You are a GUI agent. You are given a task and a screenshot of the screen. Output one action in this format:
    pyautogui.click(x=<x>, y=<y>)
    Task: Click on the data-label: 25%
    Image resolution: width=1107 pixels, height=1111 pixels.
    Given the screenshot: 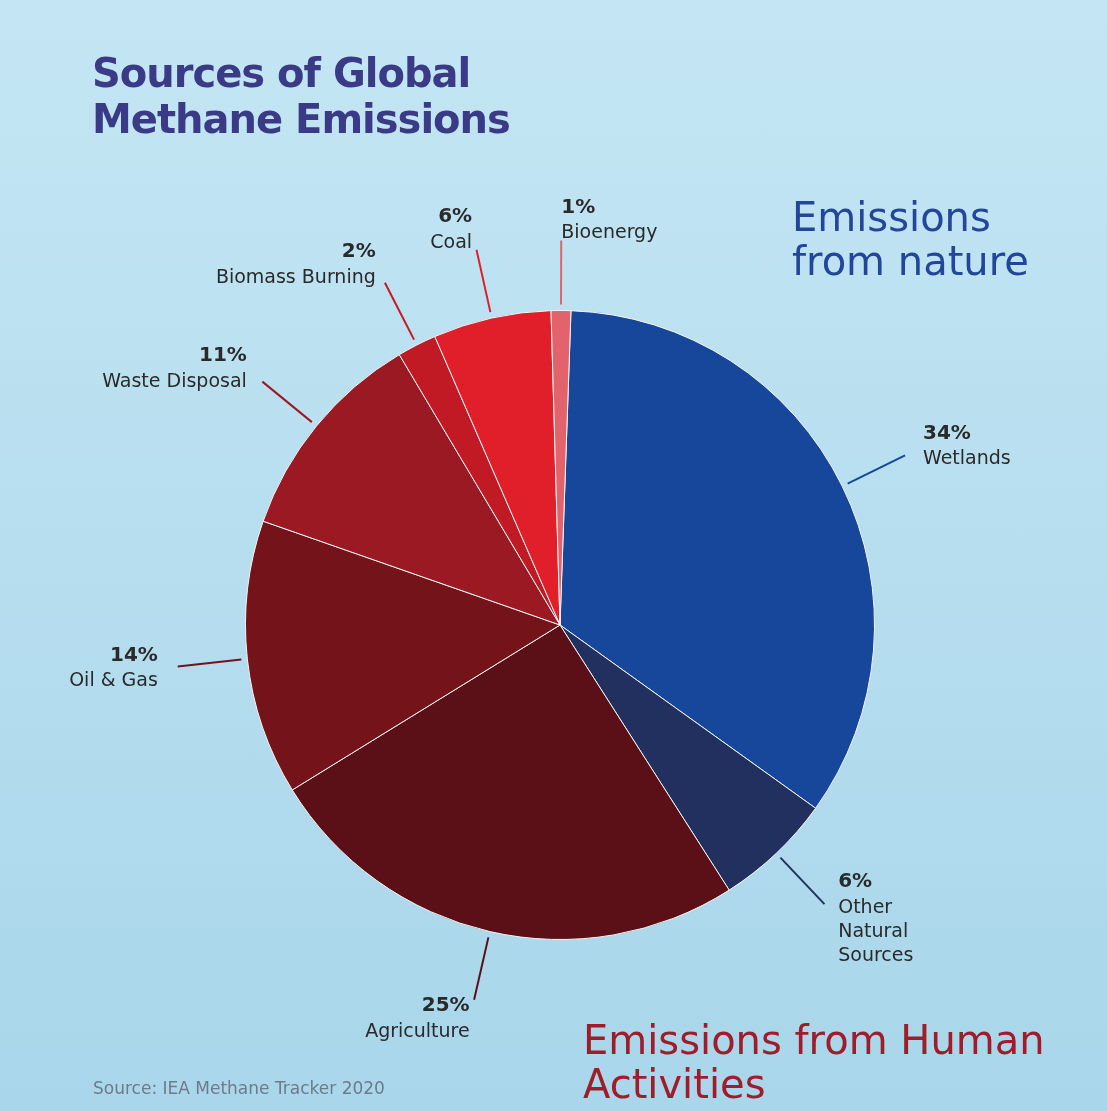 What is the action you would take?
    pyautogui.click(x=445, y=1004)
    